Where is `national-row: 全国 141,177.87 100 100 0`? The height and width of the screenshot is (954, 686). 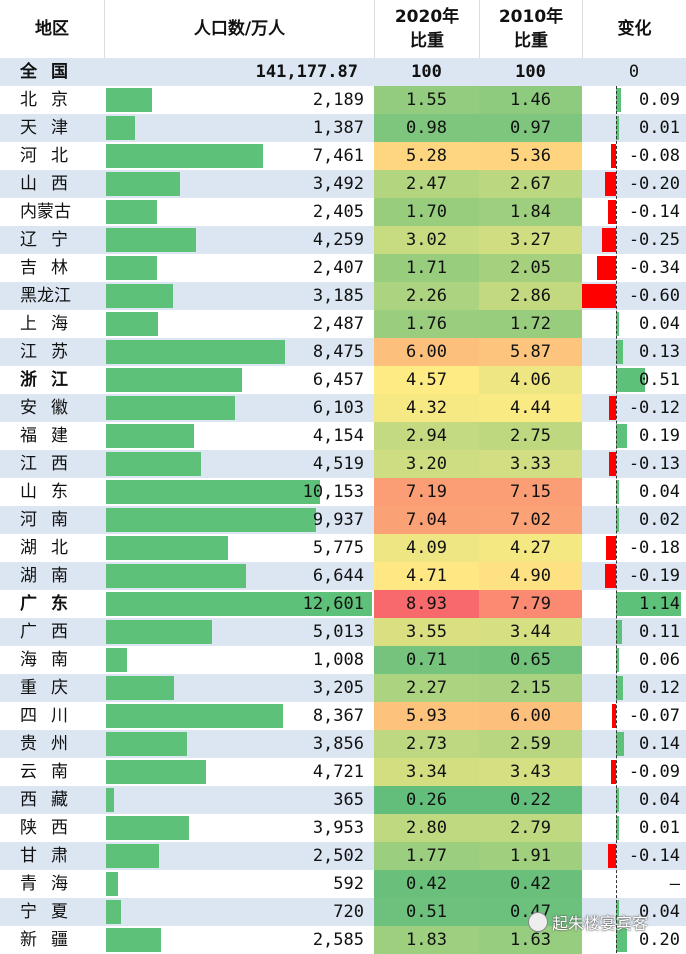
national-row: 全国 141,177.87 100 100 0 is located at coordinates (343, 72).